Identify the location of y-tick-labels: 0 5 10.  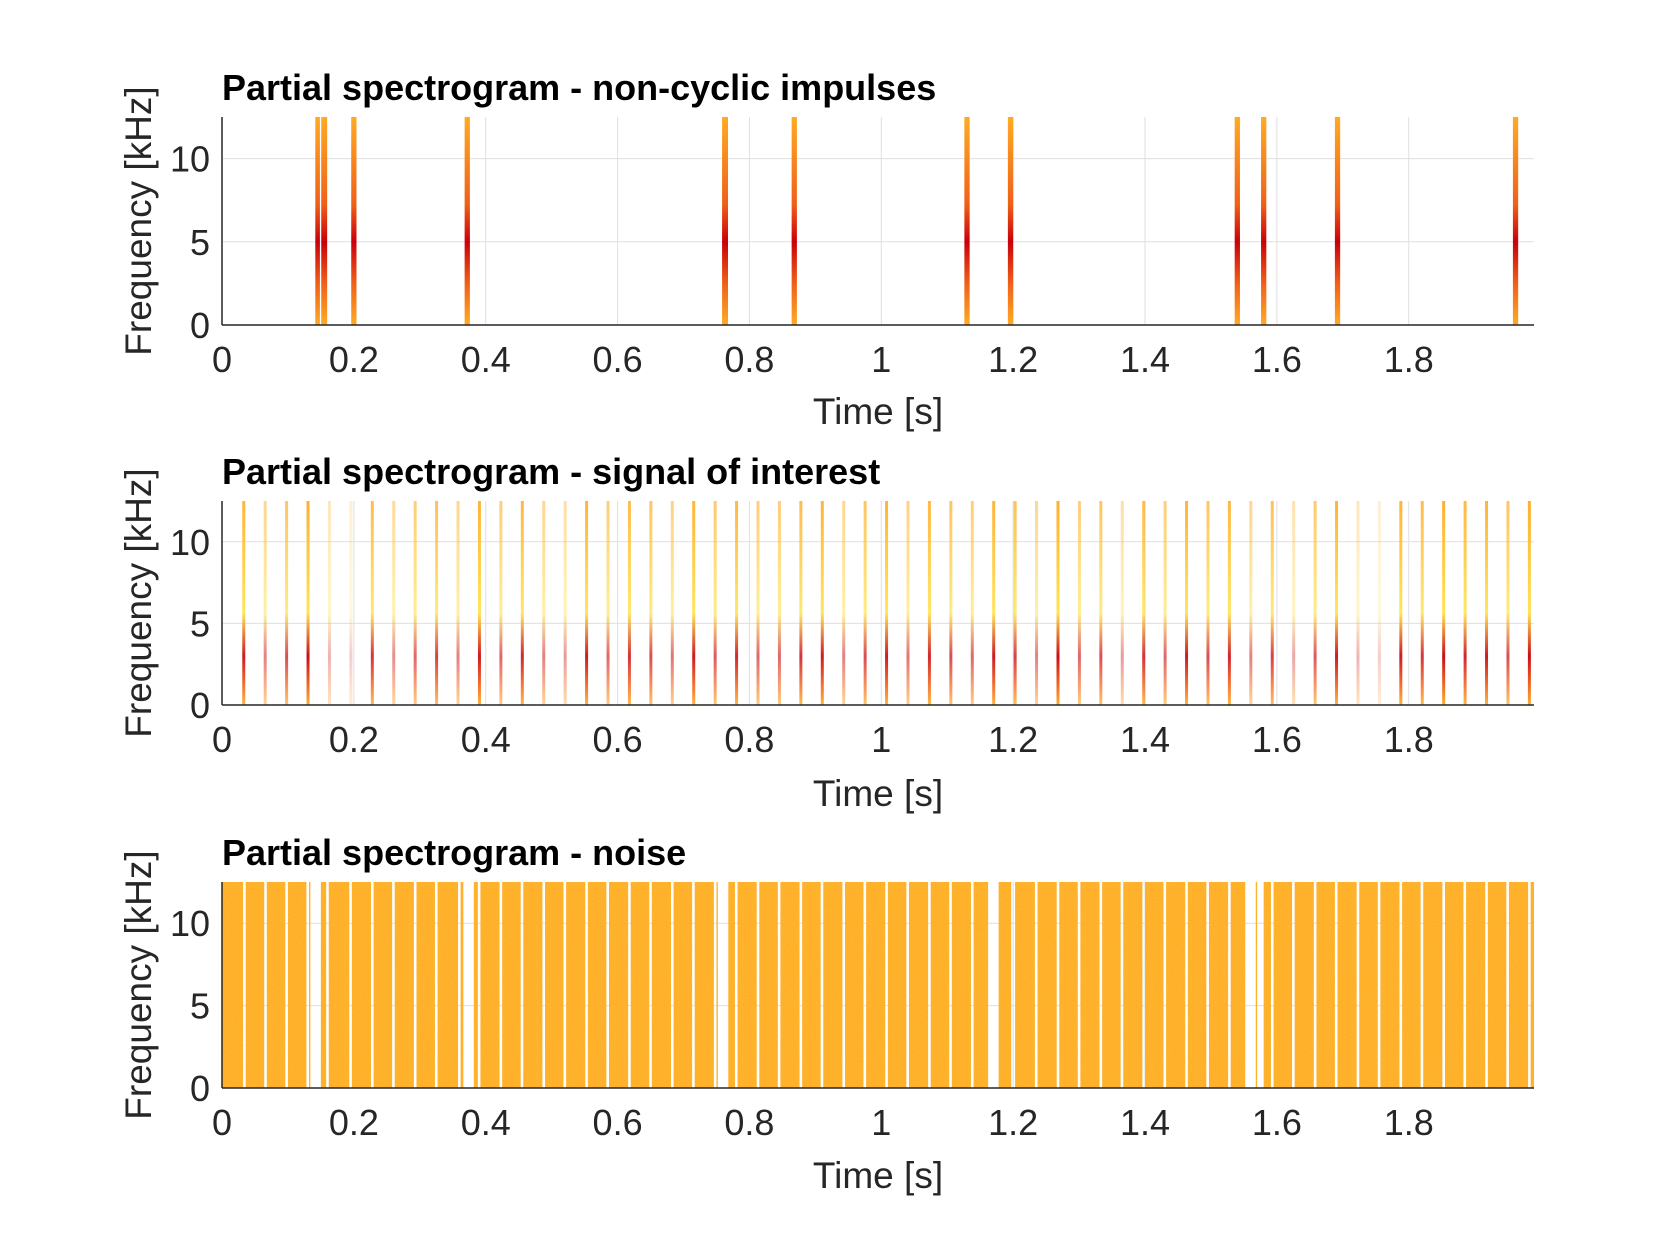
(190, 624).